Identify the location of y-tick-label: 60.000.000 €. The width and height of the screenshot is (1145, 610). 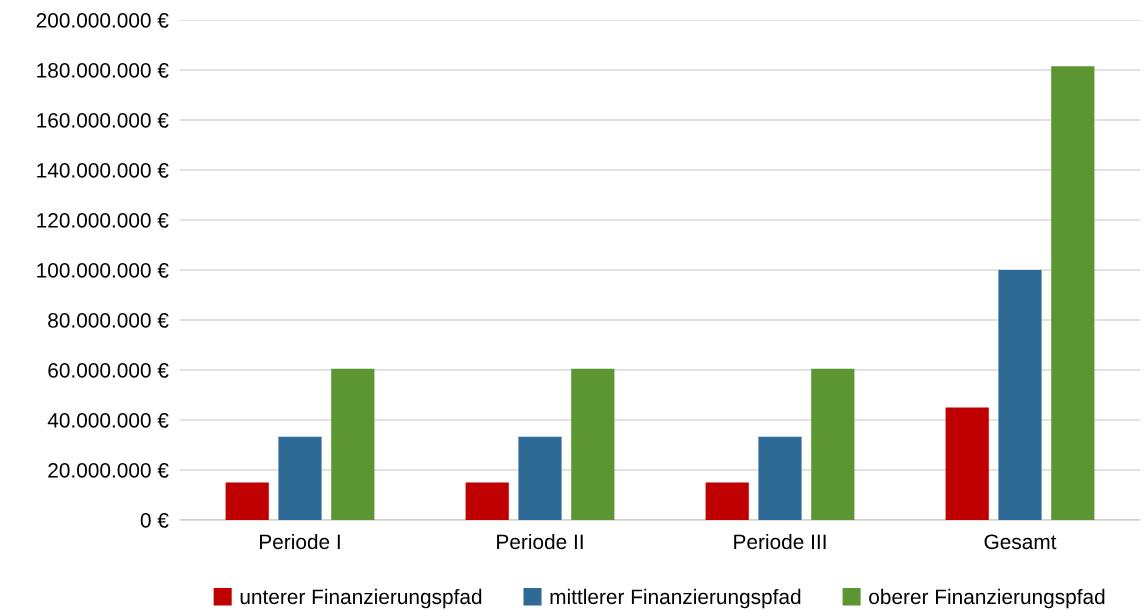
(108, 370).